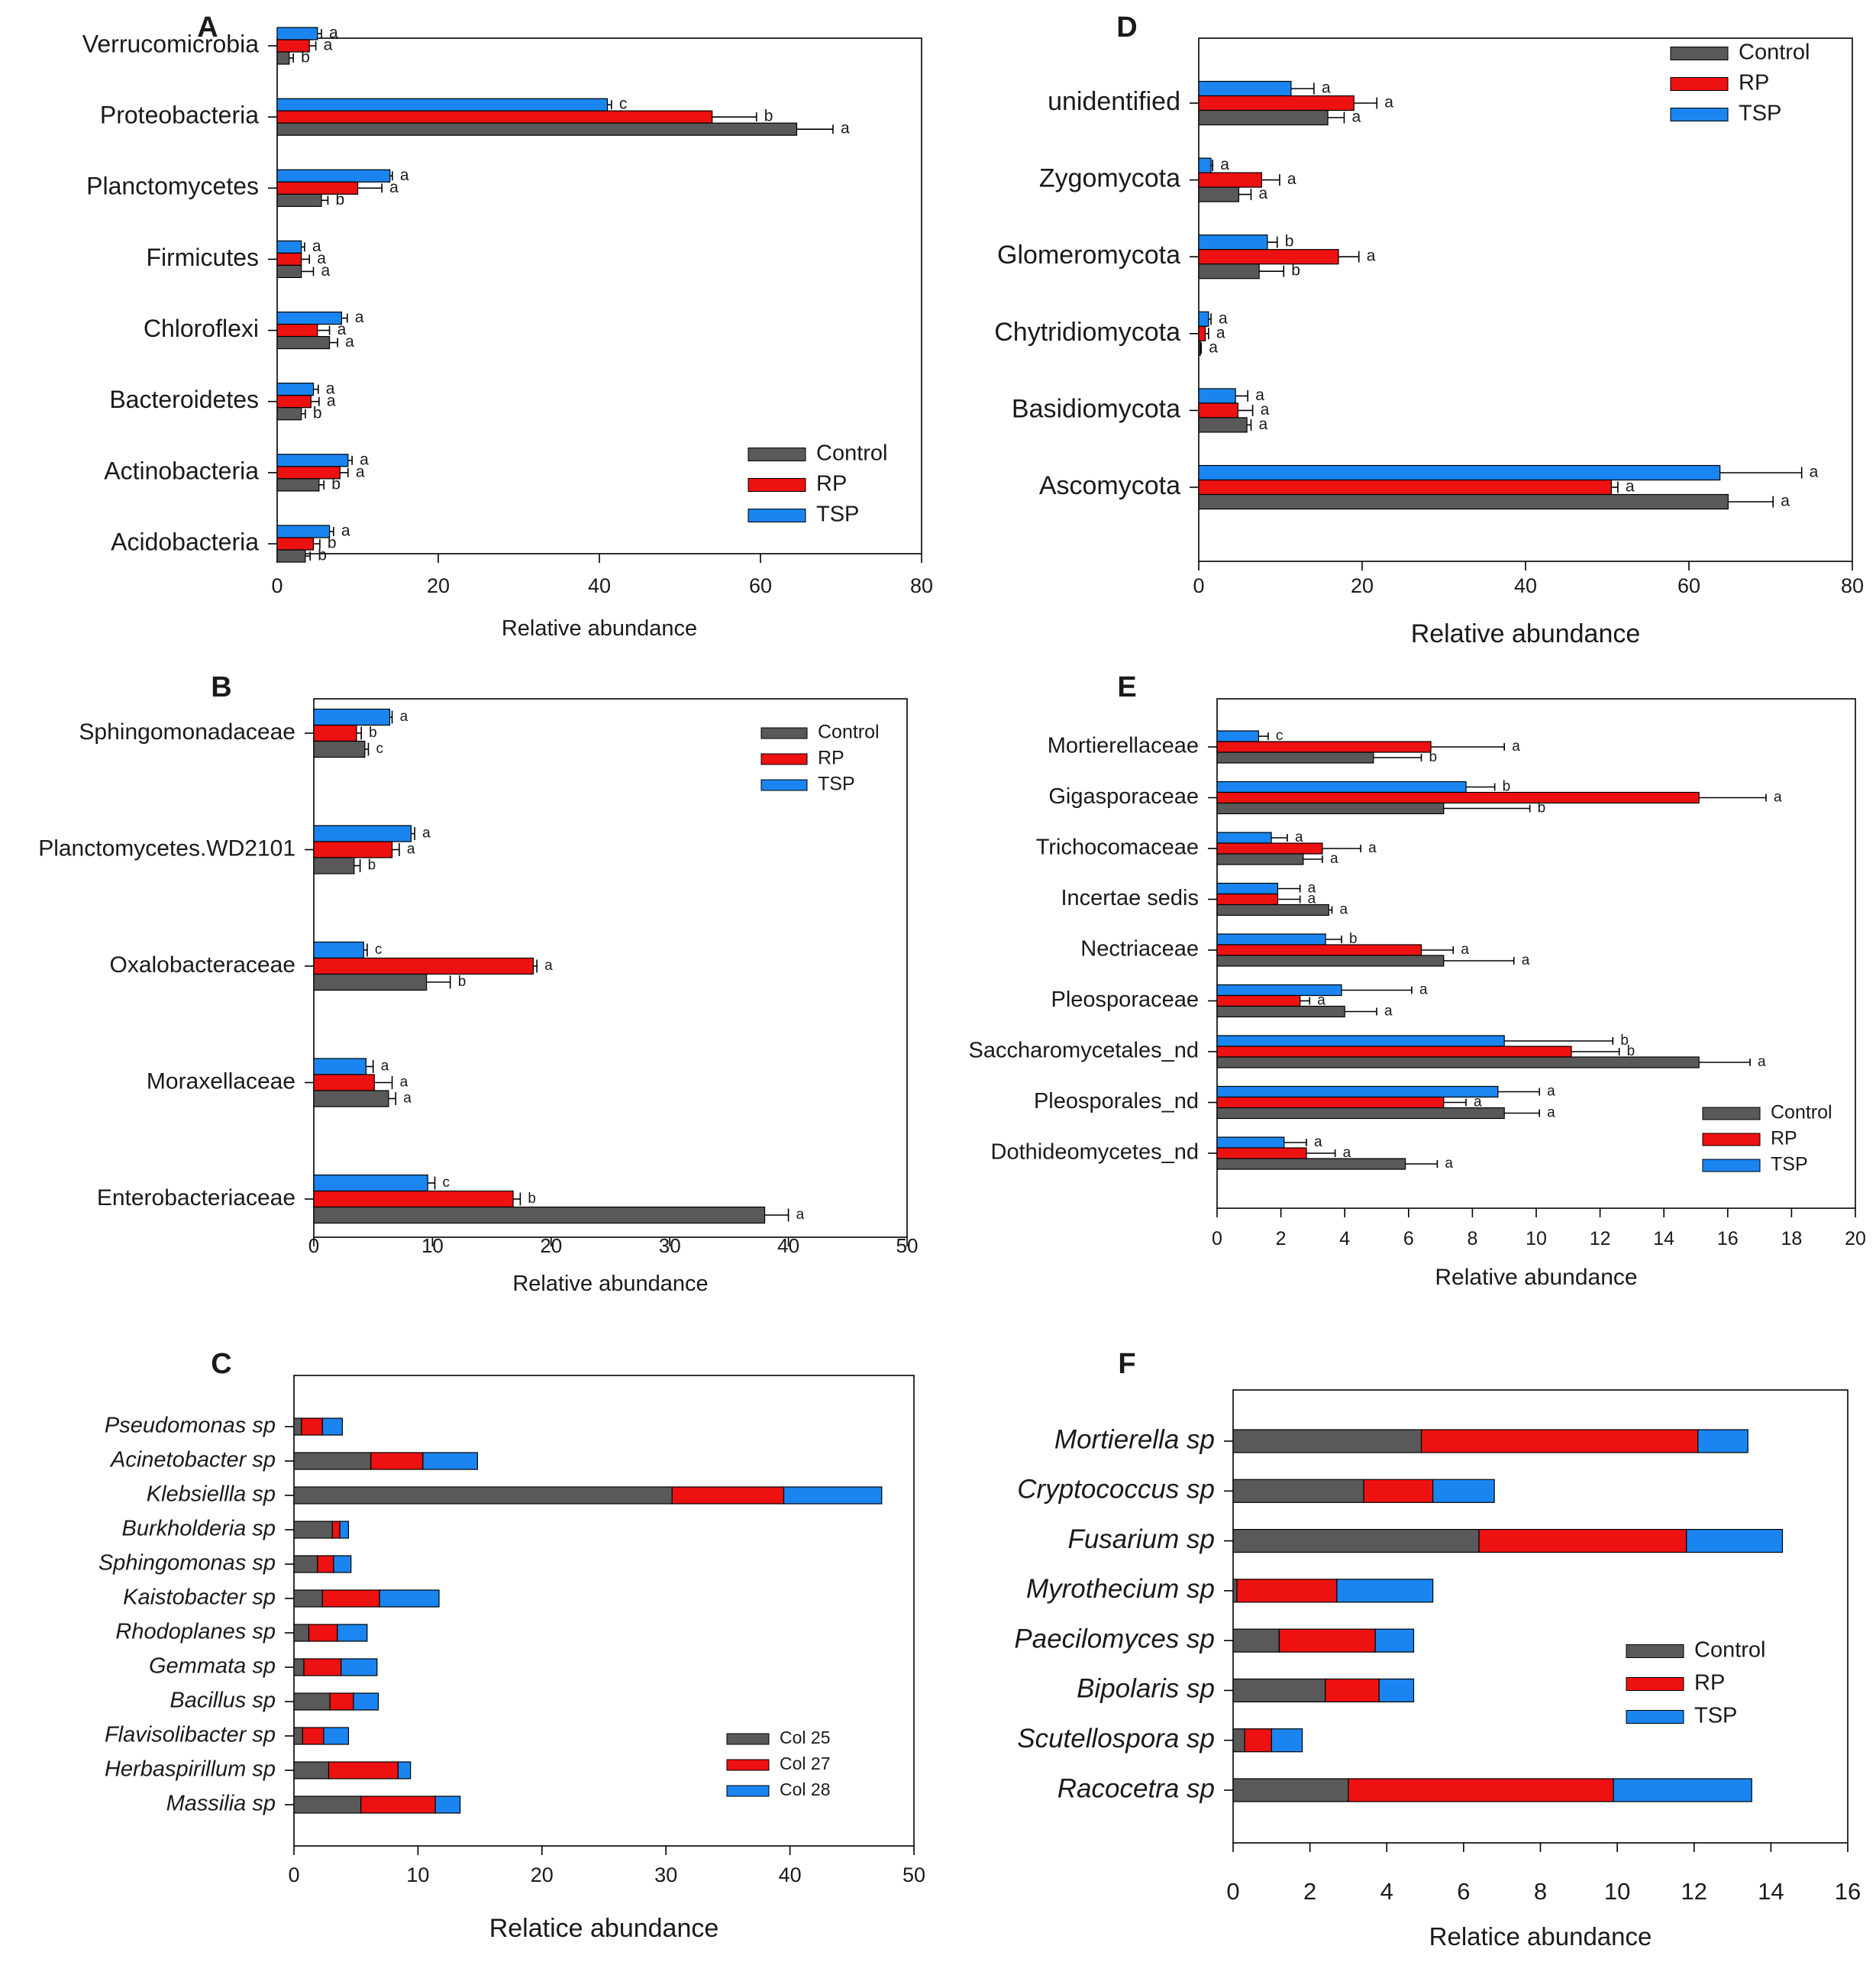 The image size is (1876, 1962). Describe the element at coordinates (221, 1364) in the screenshot. I see `panel-C-letter: C` at that location.